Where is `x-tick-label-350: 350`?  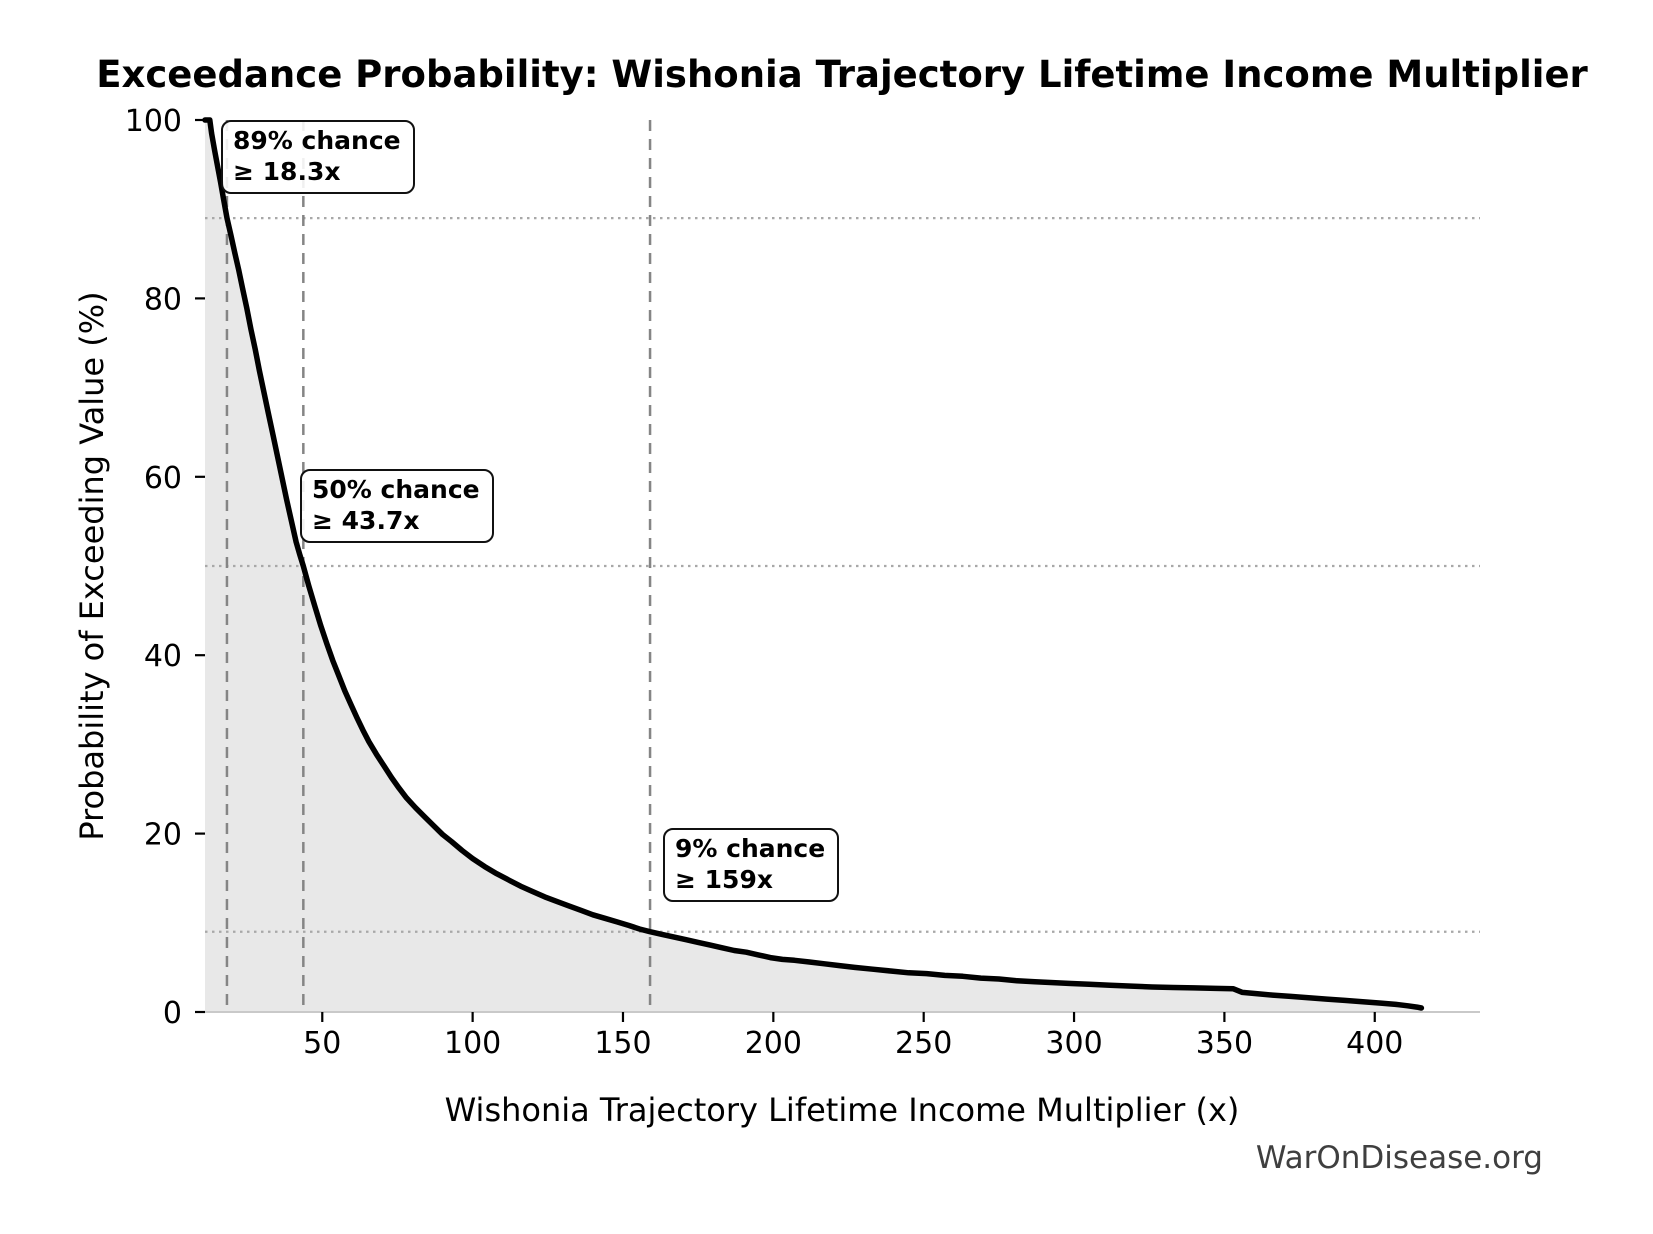 x-tick-label-350: 350 is located at coordinates (1224, 1043).